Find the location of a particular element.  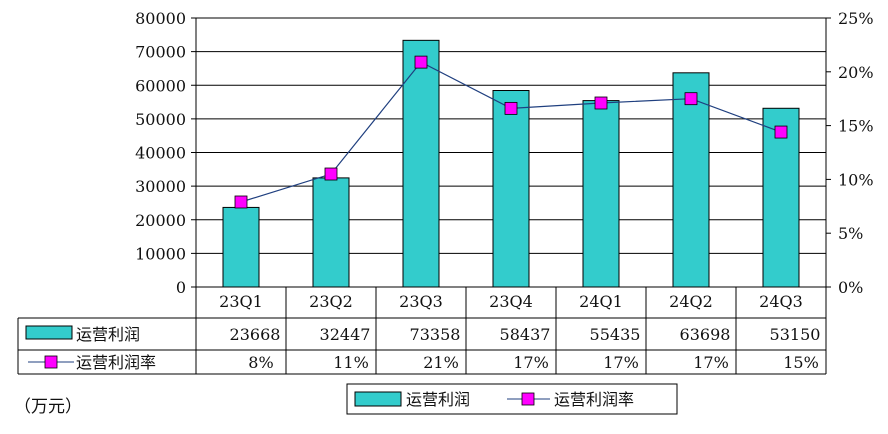

legend-label: 运营利润 is located at coordinates (438, 399).